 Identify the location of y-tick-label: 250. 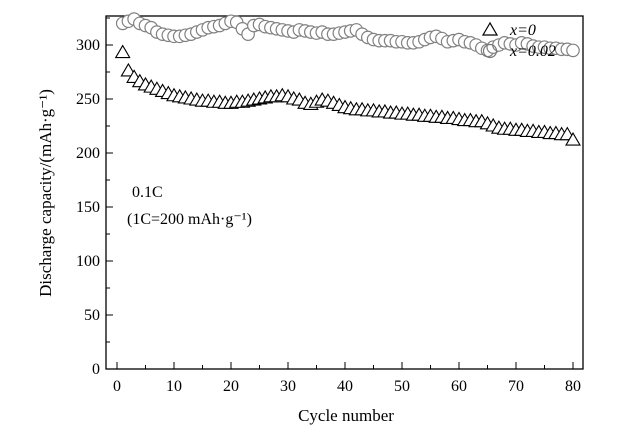
(88, 99).